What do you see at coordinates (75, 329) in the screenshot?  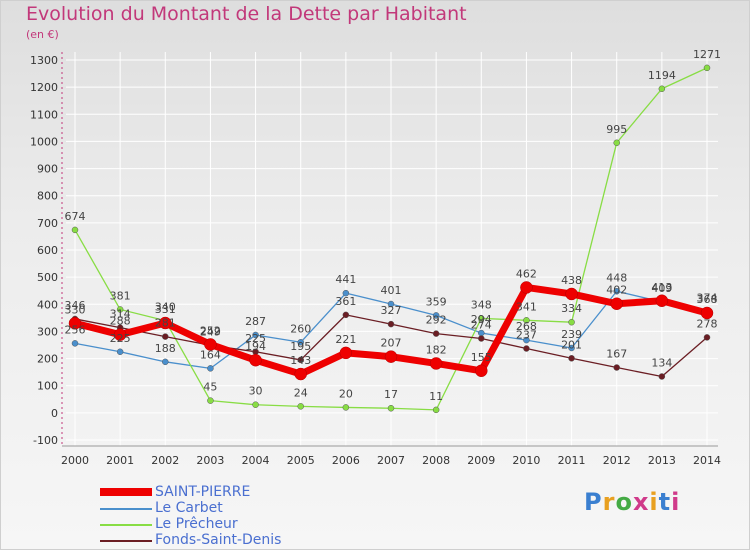 I see `data-label: 256` at bounding box center [75, 329].